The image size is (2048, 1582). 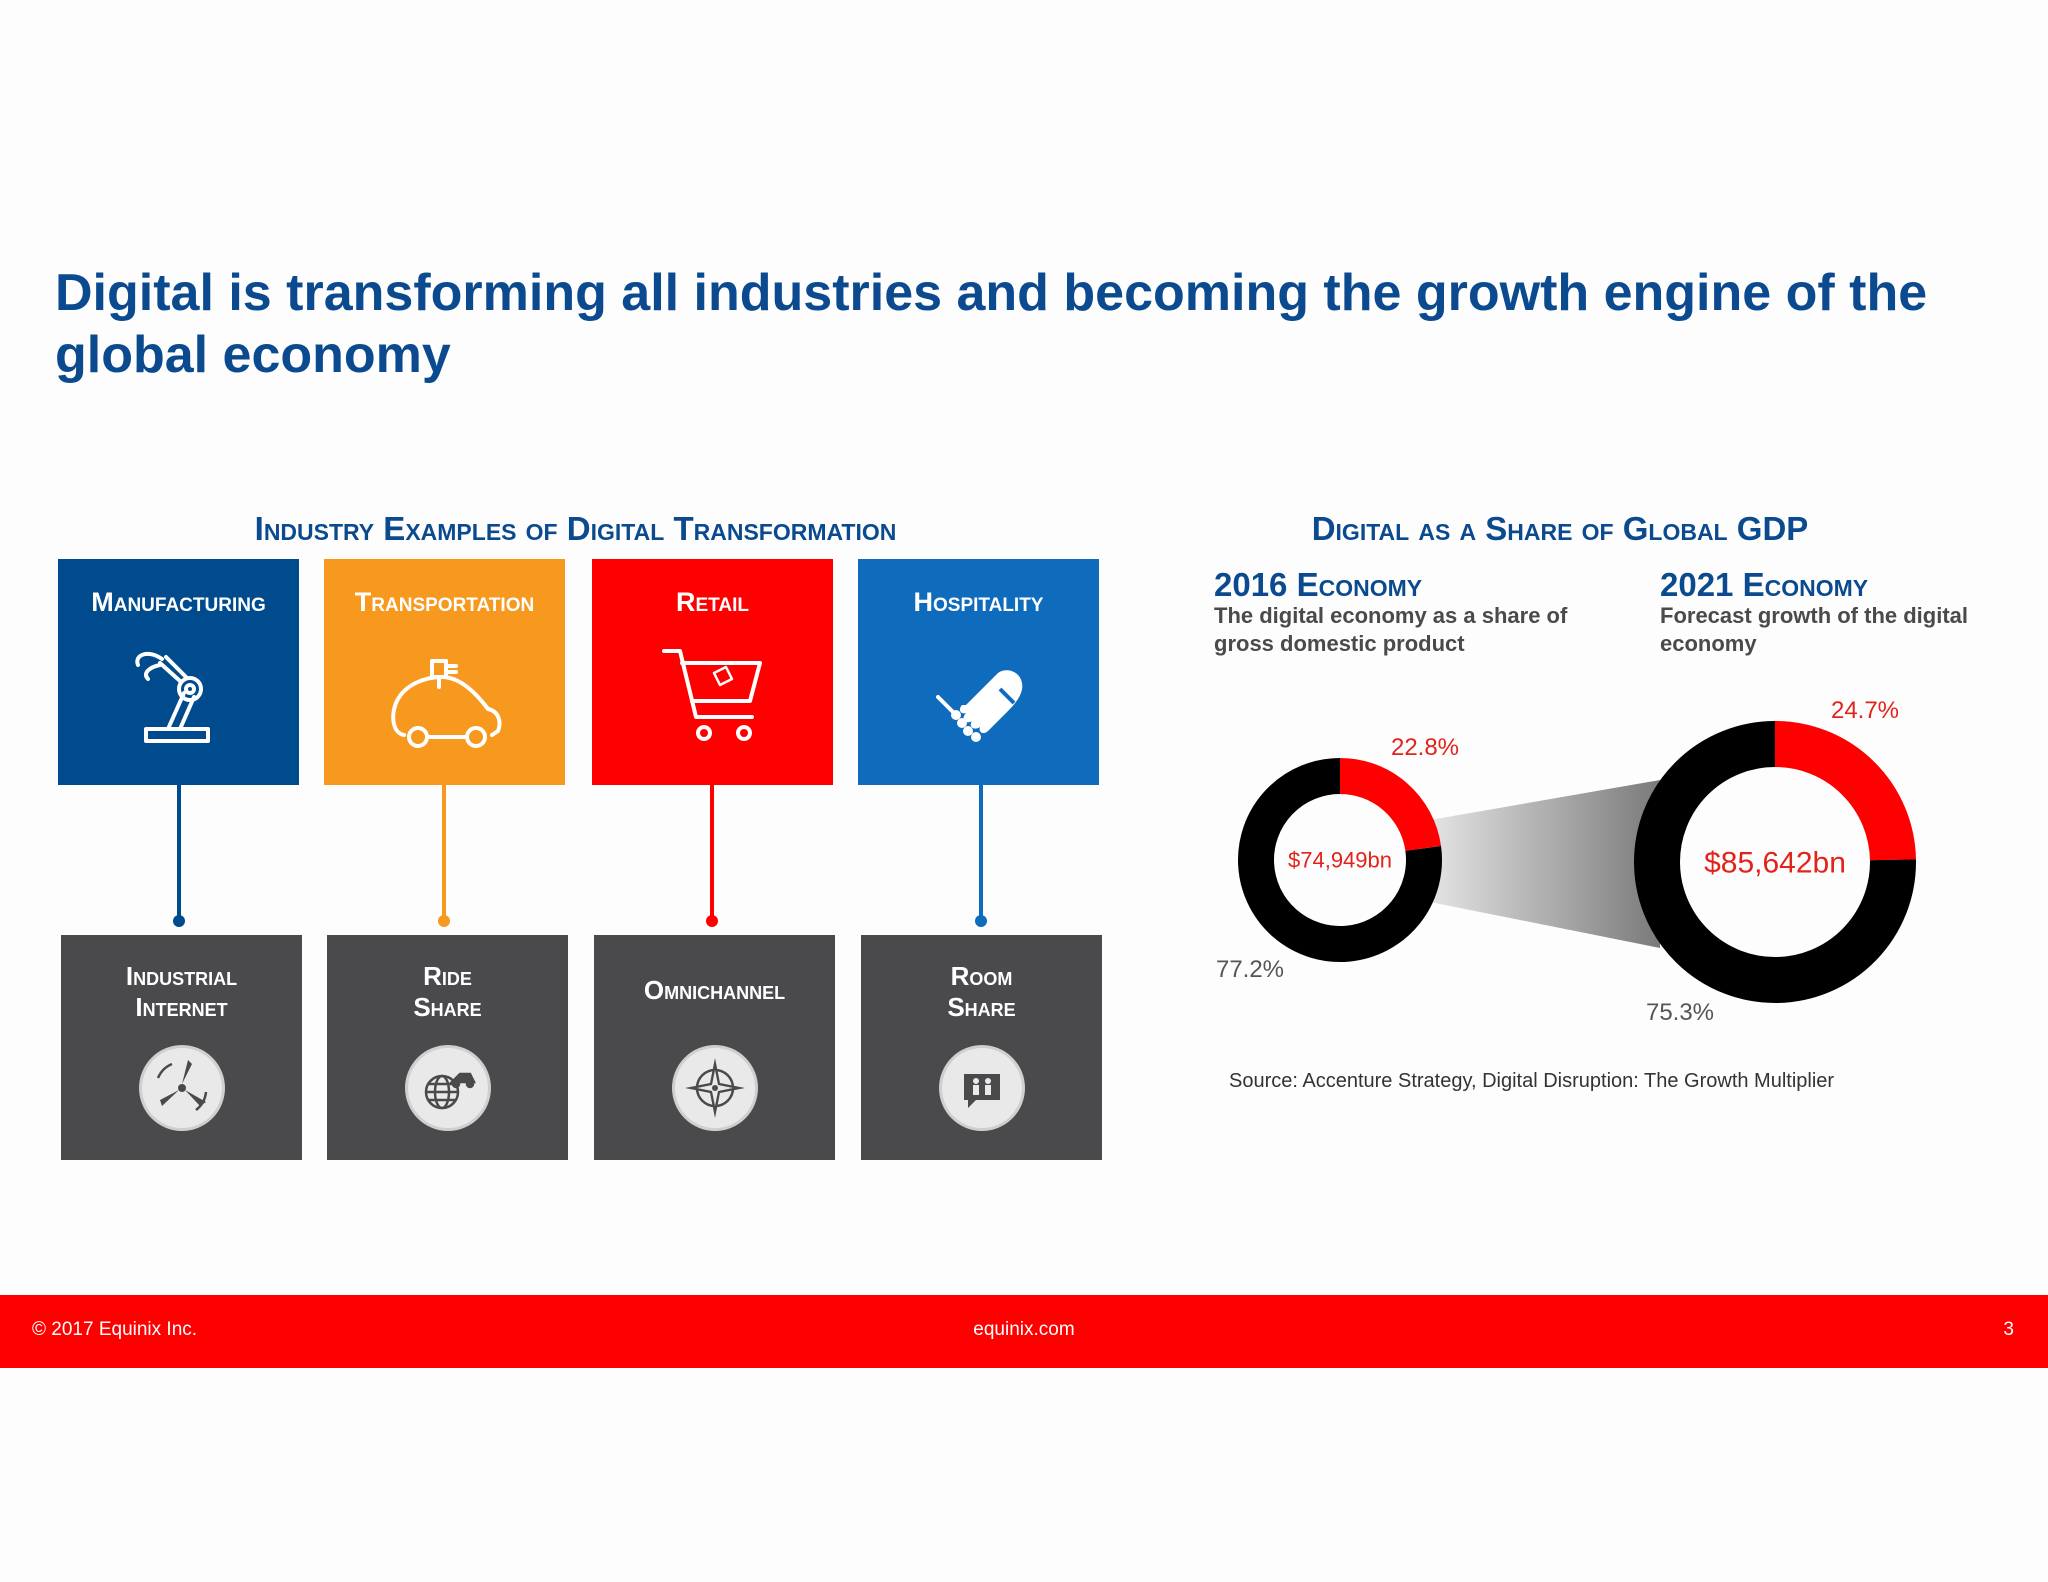 What do you see at coordinates (1845, 791) in the screenshot?
I see `donut-slice-2021-digital` at bounding box center [1845, 791].